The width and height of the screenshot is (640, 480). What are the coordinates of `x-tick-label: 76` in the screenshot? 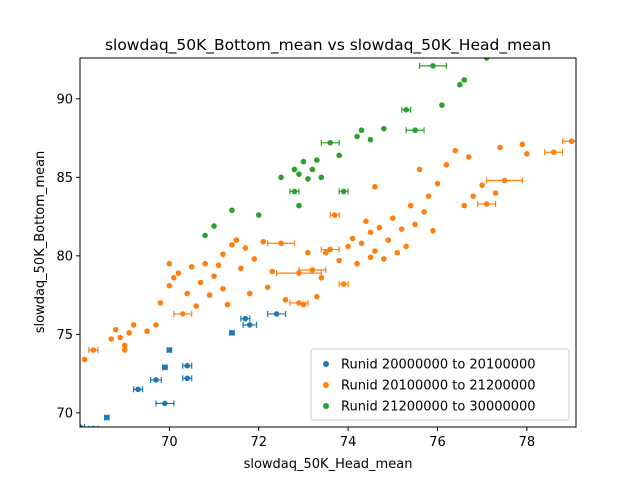 It's located at (437, 442).